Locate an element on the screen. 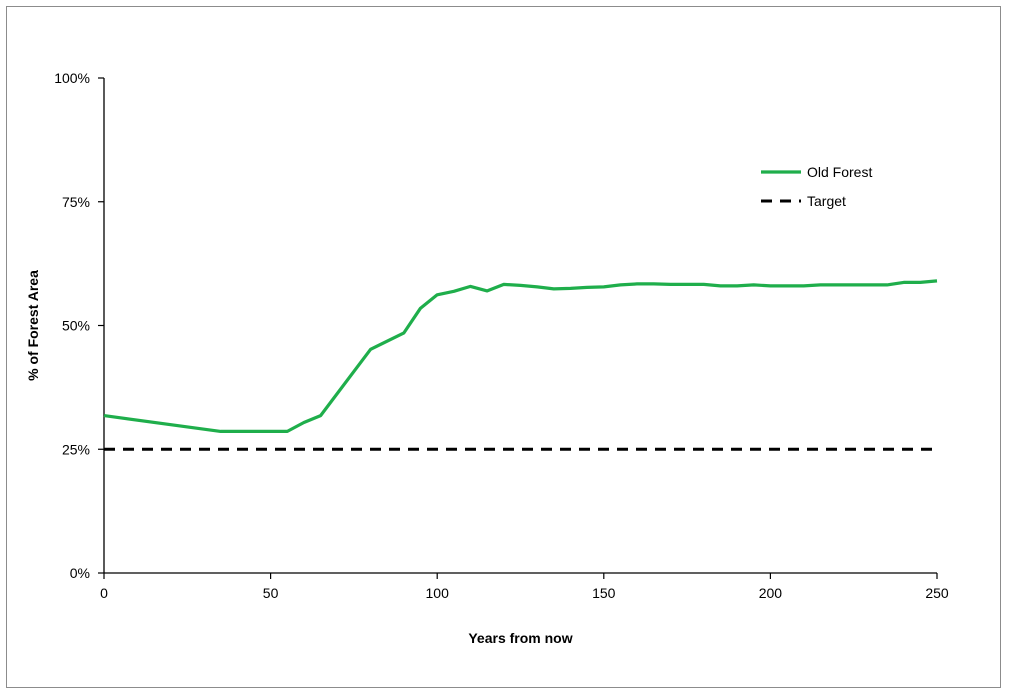 This screenshot has height=693, width=1009. legend: Old Forest Target is located at coordinates (816, 186).